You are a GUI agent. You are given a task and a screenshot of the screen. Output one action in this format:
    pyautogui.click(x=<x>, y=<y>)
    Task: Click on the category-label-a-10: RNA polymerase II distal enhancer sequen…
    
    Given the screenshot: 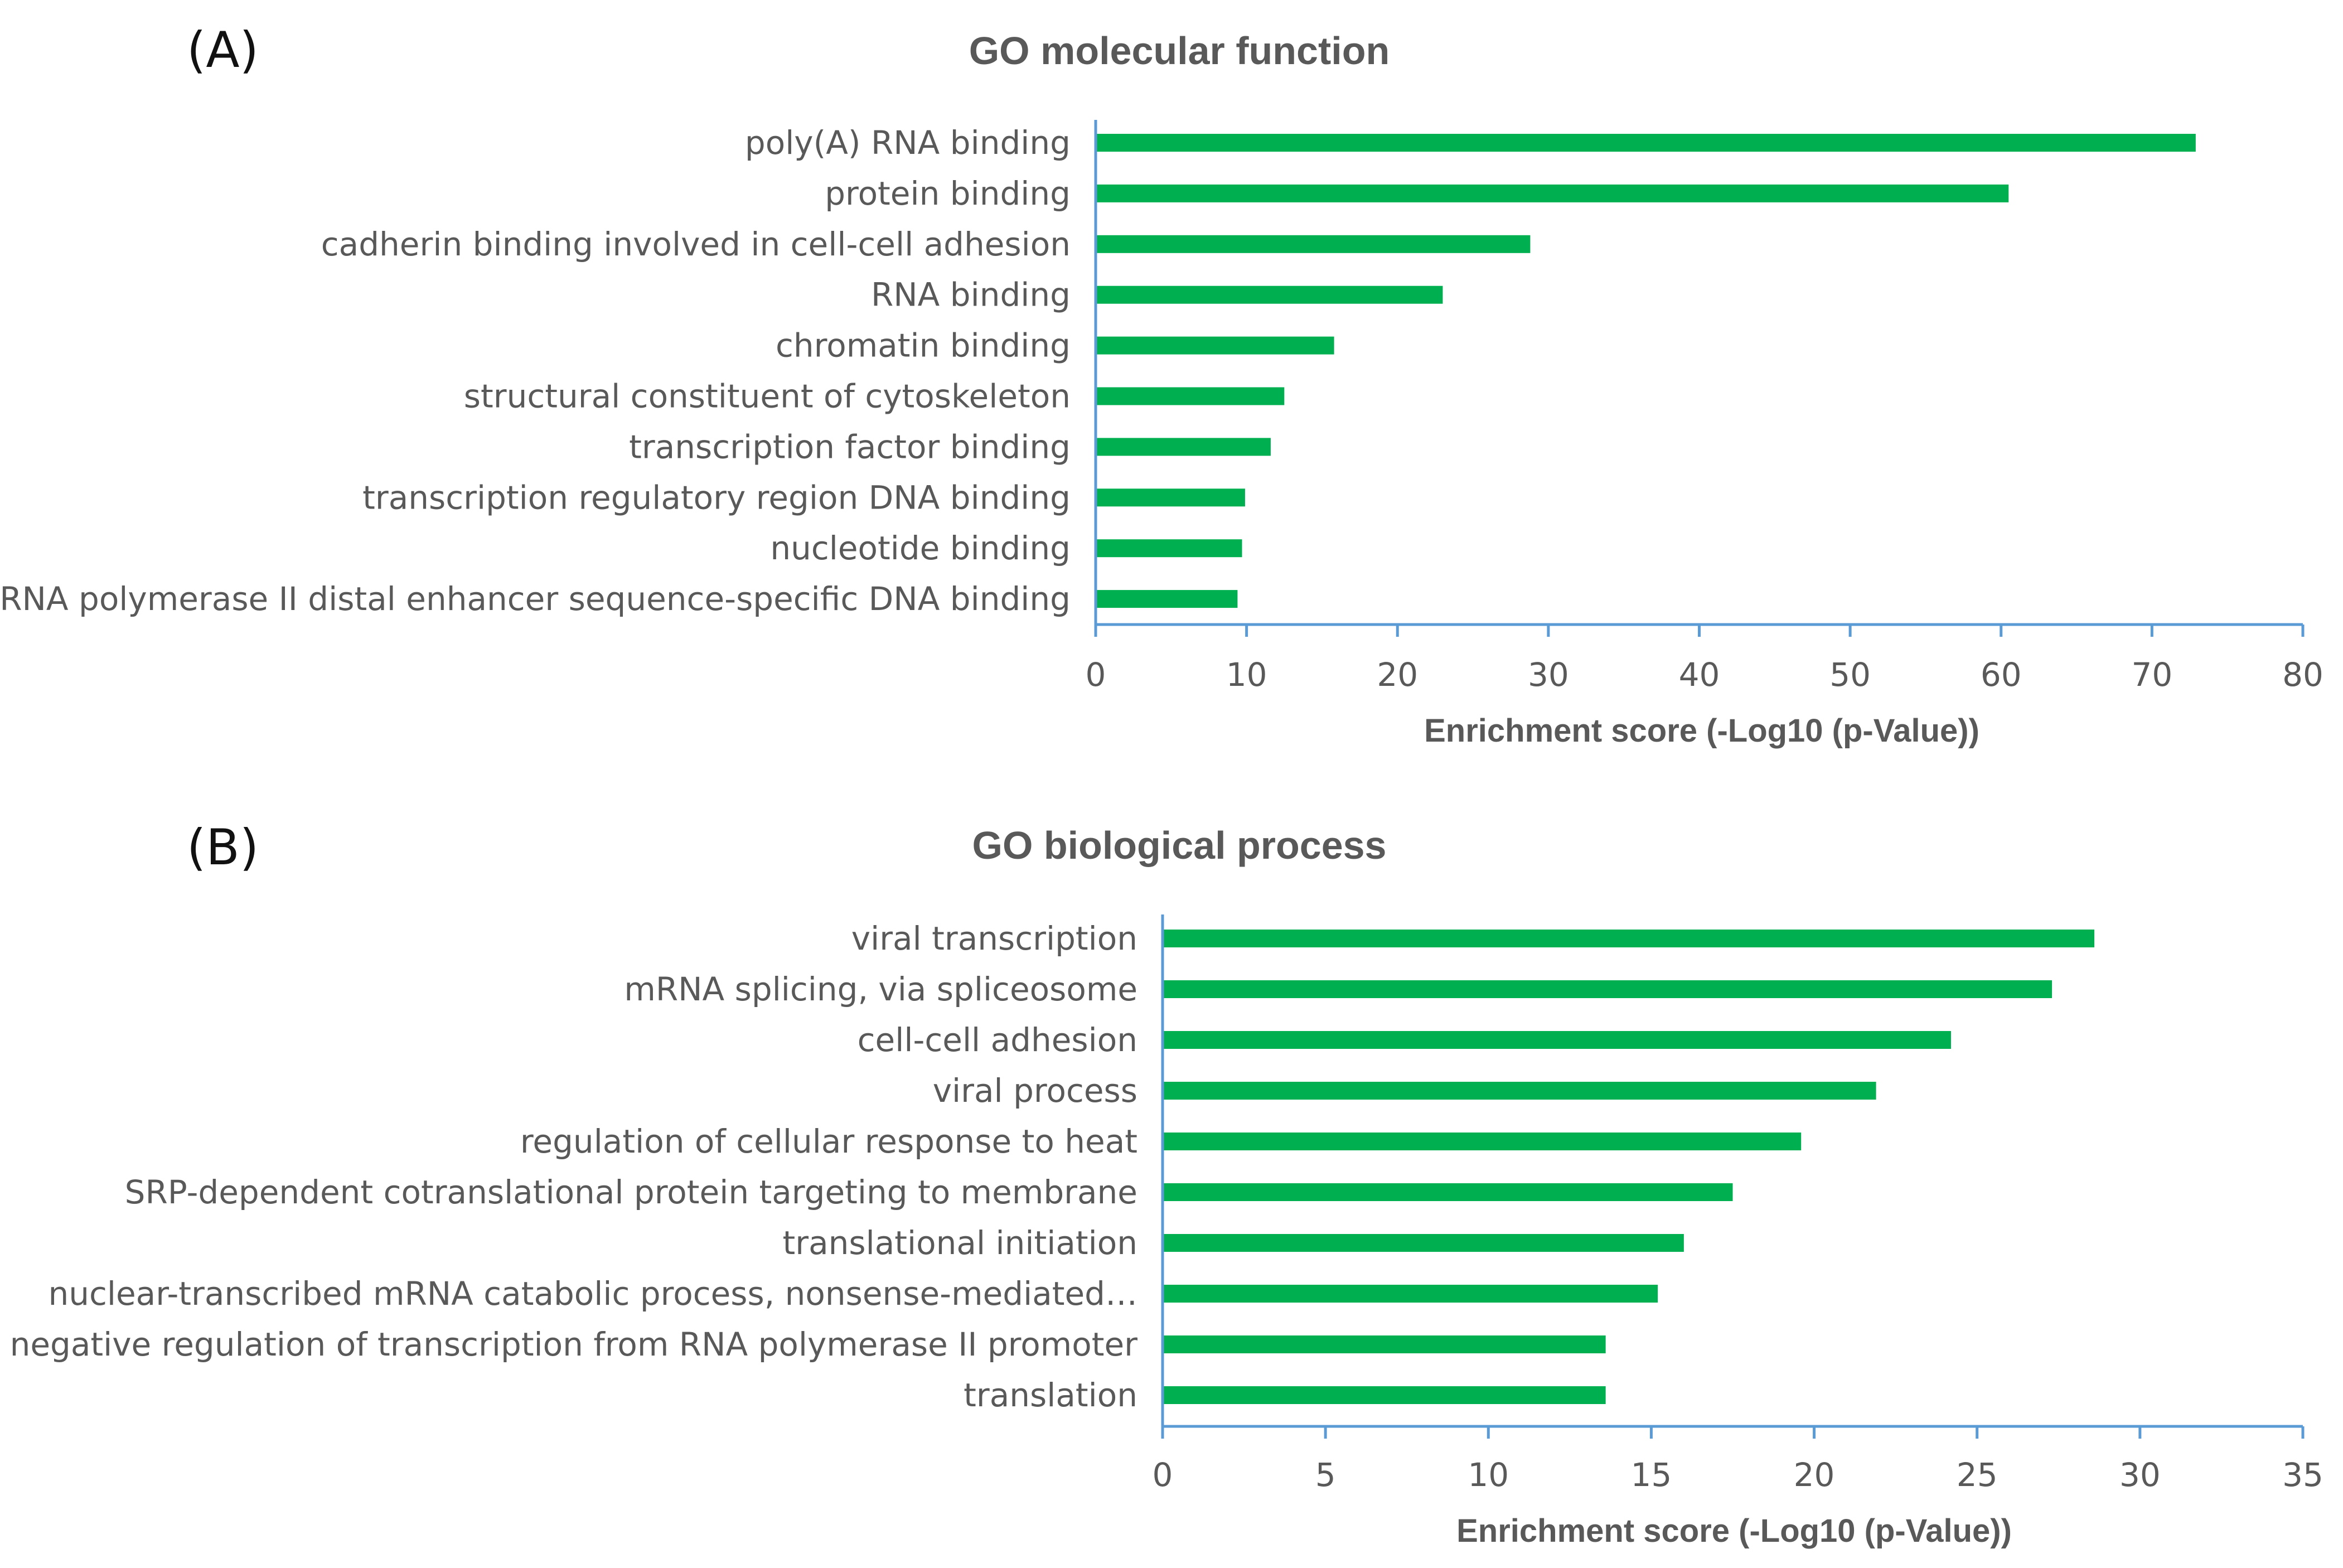 What is the action you would take?
    pyautogui.click(x=535, y=599)
    